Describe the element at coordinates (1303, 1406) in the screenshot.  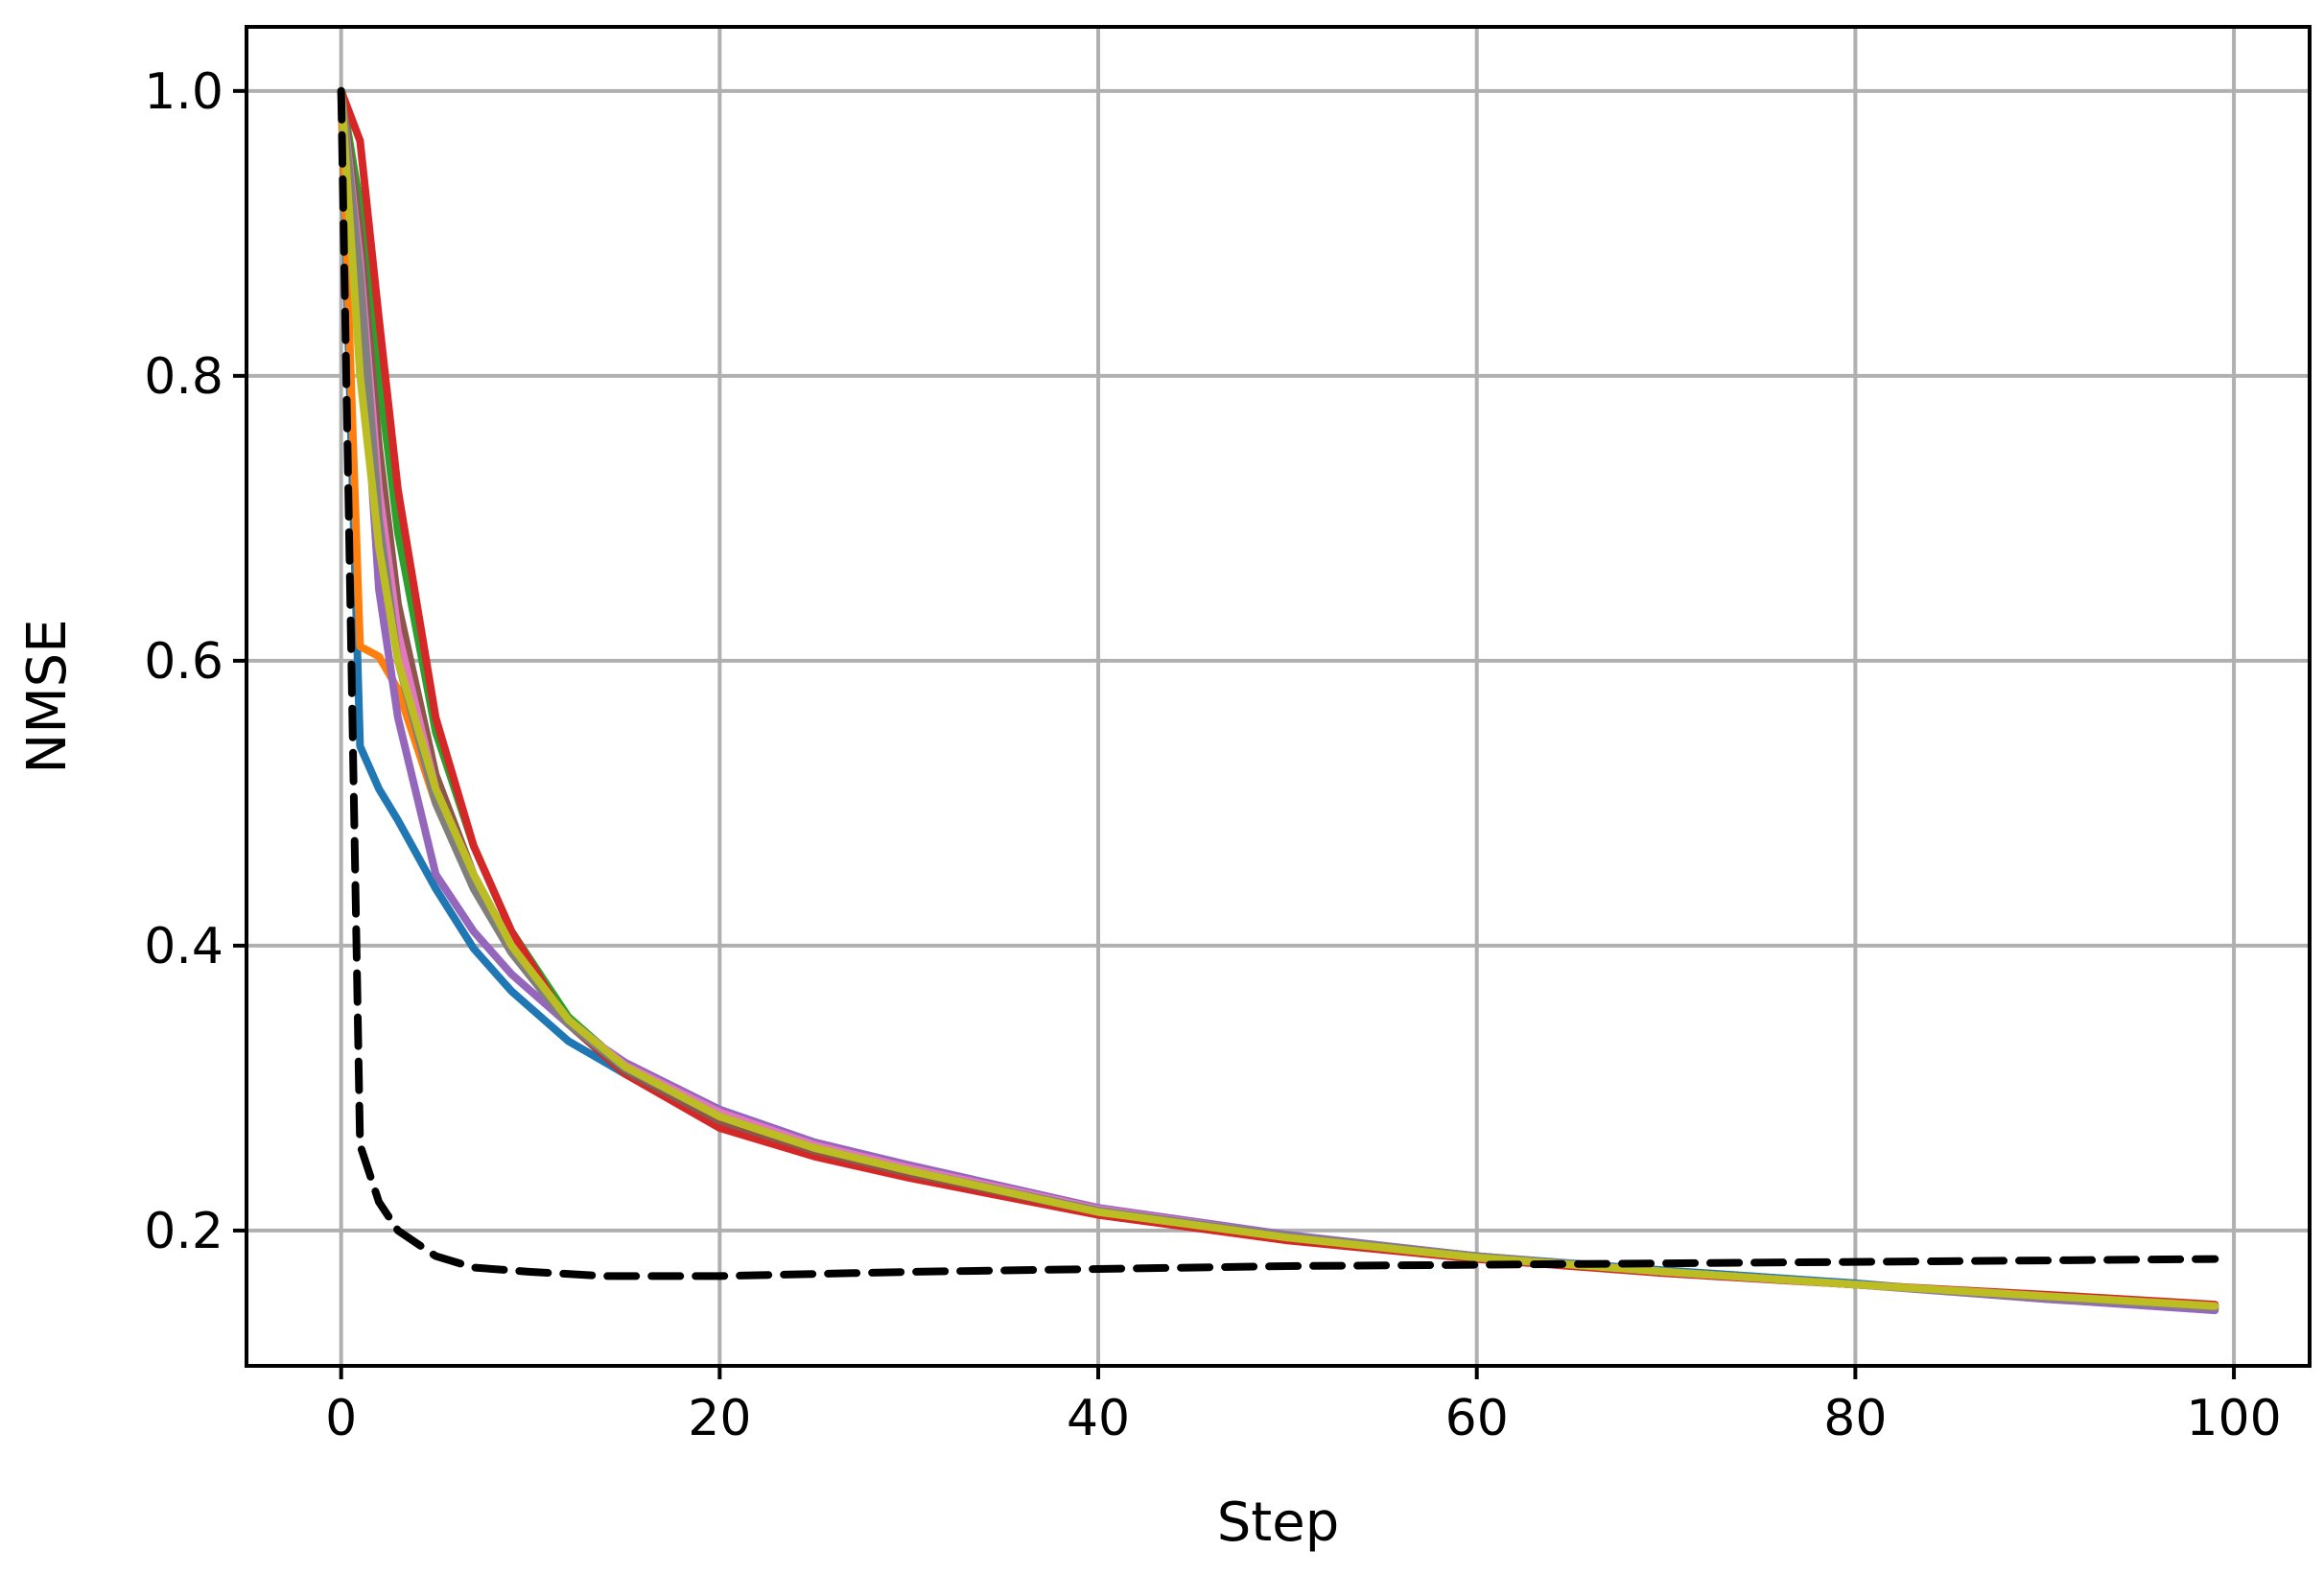
I see `x-axis-ticks: 0 20 40 60 80 100` at that location.